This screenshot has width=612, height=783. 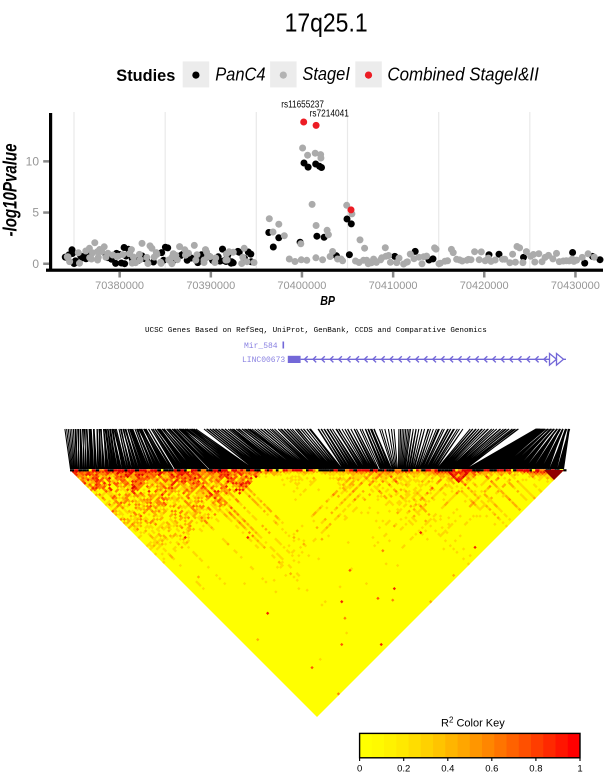 What do you see at coordinates (447, 768) in the screenshot?
I see `svg-text: 0.4` at bounding box center [447, 768].